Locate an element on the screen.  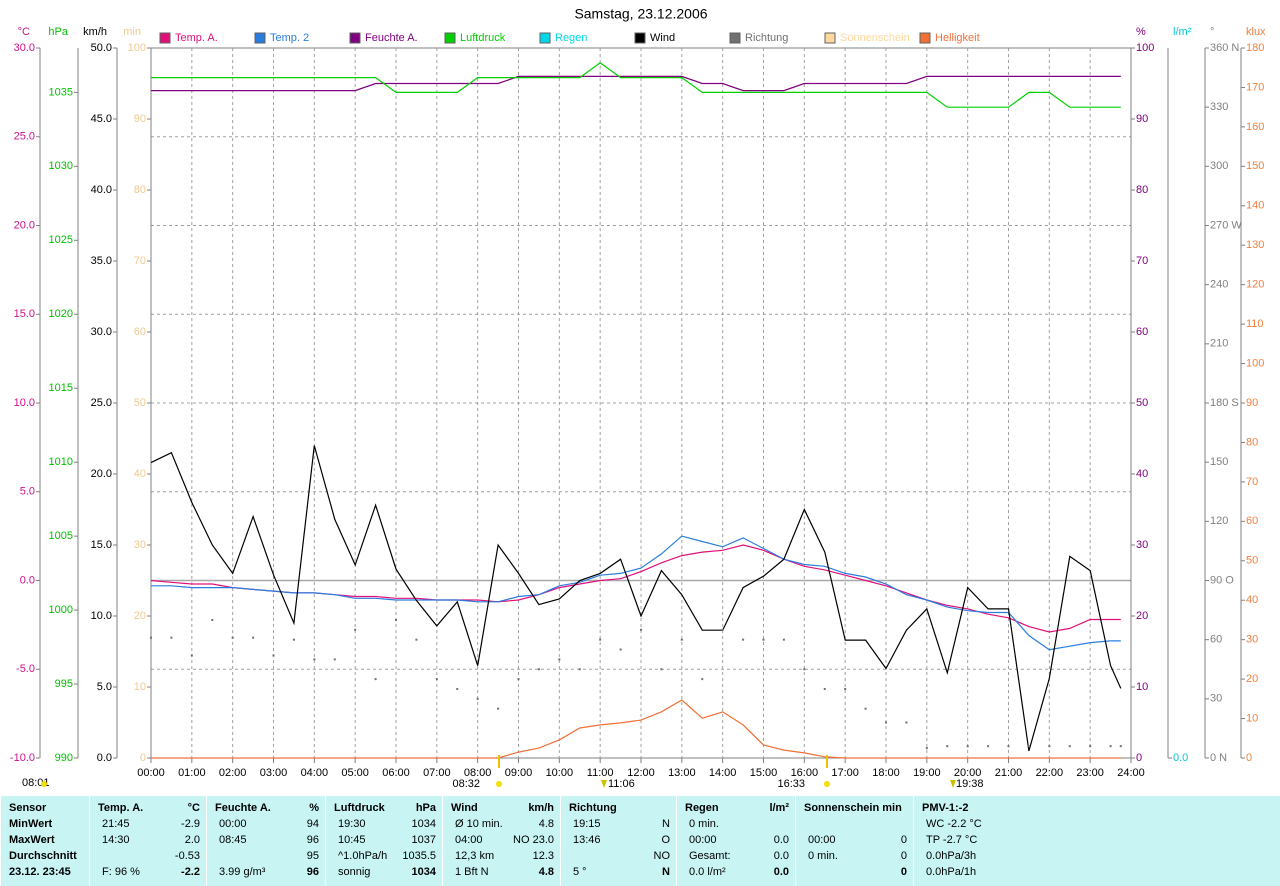
y-tick-label: 160 is located at coordinates (1255, 127).